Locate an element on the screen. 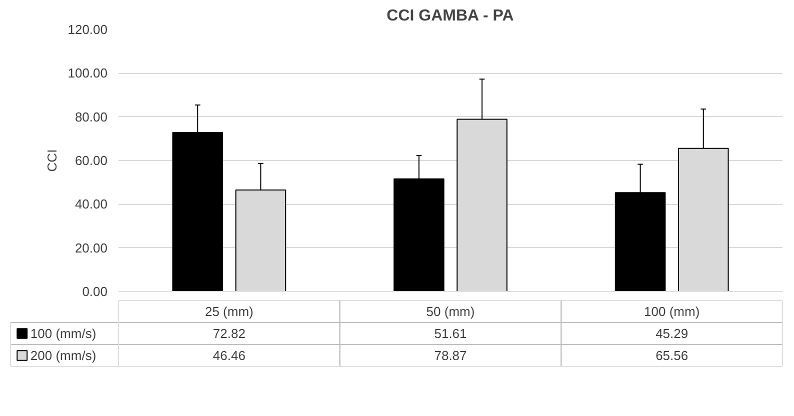 The image size is (794, 416). data-label: 65.56 is located at coordinates (672, 355).